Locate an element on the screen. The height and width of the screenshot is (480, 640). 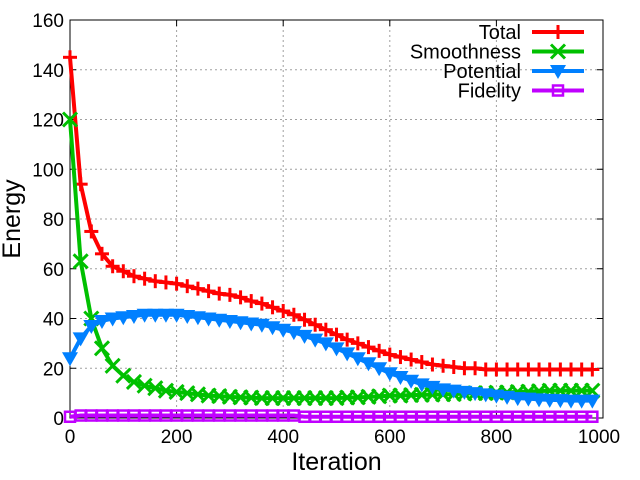
fidelity-series is located at coordinates (331, 416).